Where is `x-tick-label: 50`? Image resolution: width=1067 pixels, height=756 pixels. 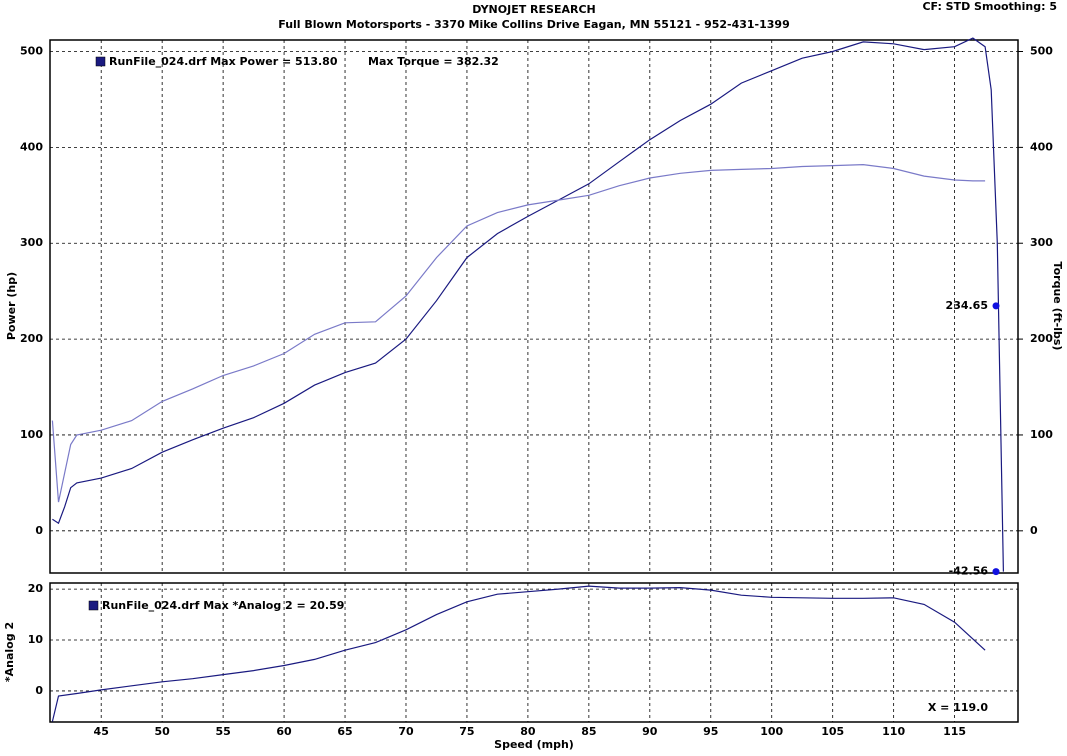 x-tick-label: 50 is located at coordinates (163, 731).